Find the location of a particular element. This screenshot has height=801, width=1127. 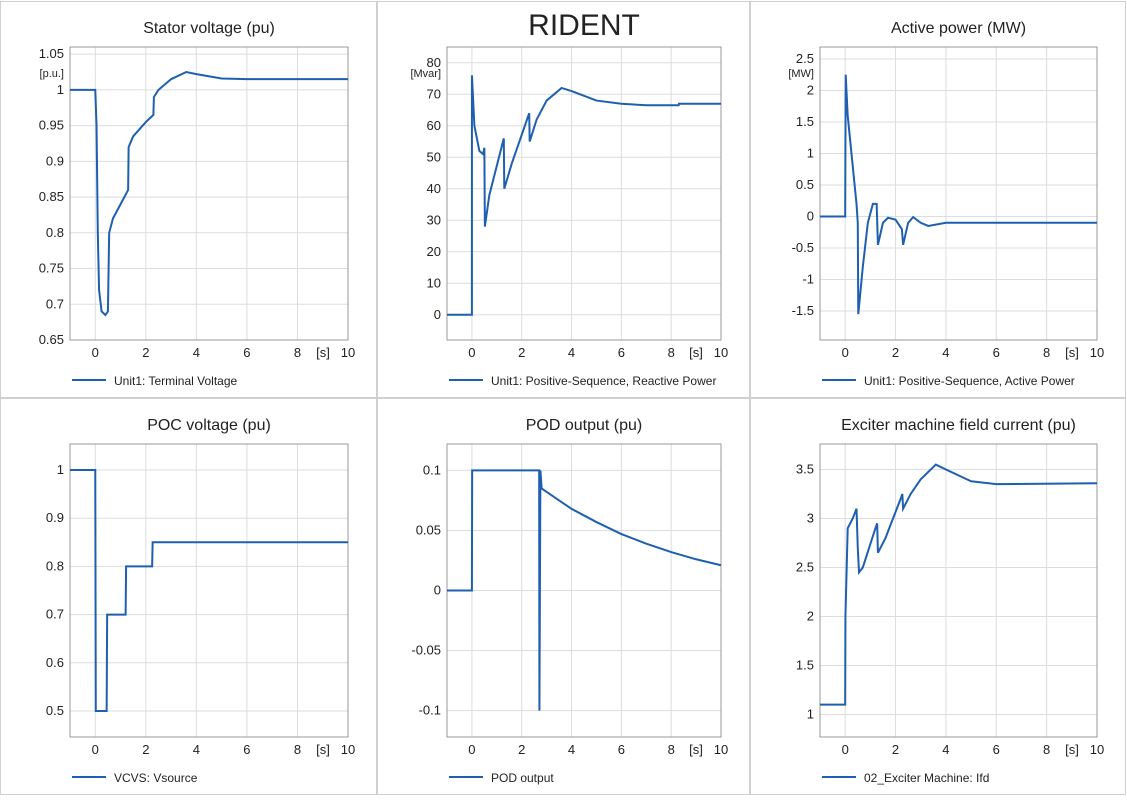

y-tick-label: 0.6 is located at coordinates (55, 662).